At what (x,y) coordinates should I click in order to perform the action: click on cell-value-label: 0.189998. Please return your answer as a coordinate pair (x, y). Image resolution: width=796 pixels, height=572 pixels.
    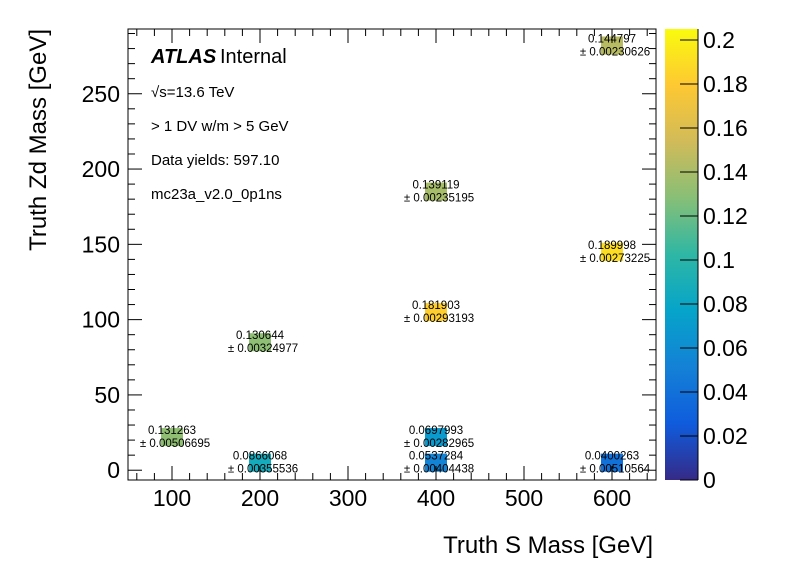
    Looking at the image, I should click on (612, 246).